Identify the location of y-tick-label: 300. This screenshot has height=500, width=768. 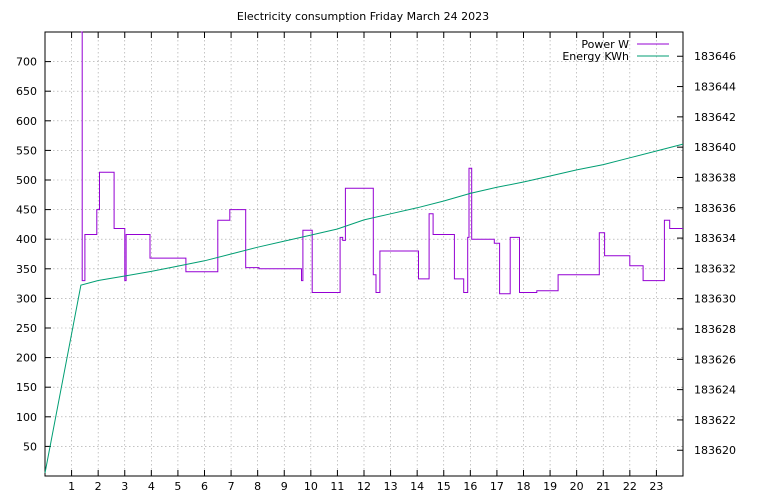
(26, 298).